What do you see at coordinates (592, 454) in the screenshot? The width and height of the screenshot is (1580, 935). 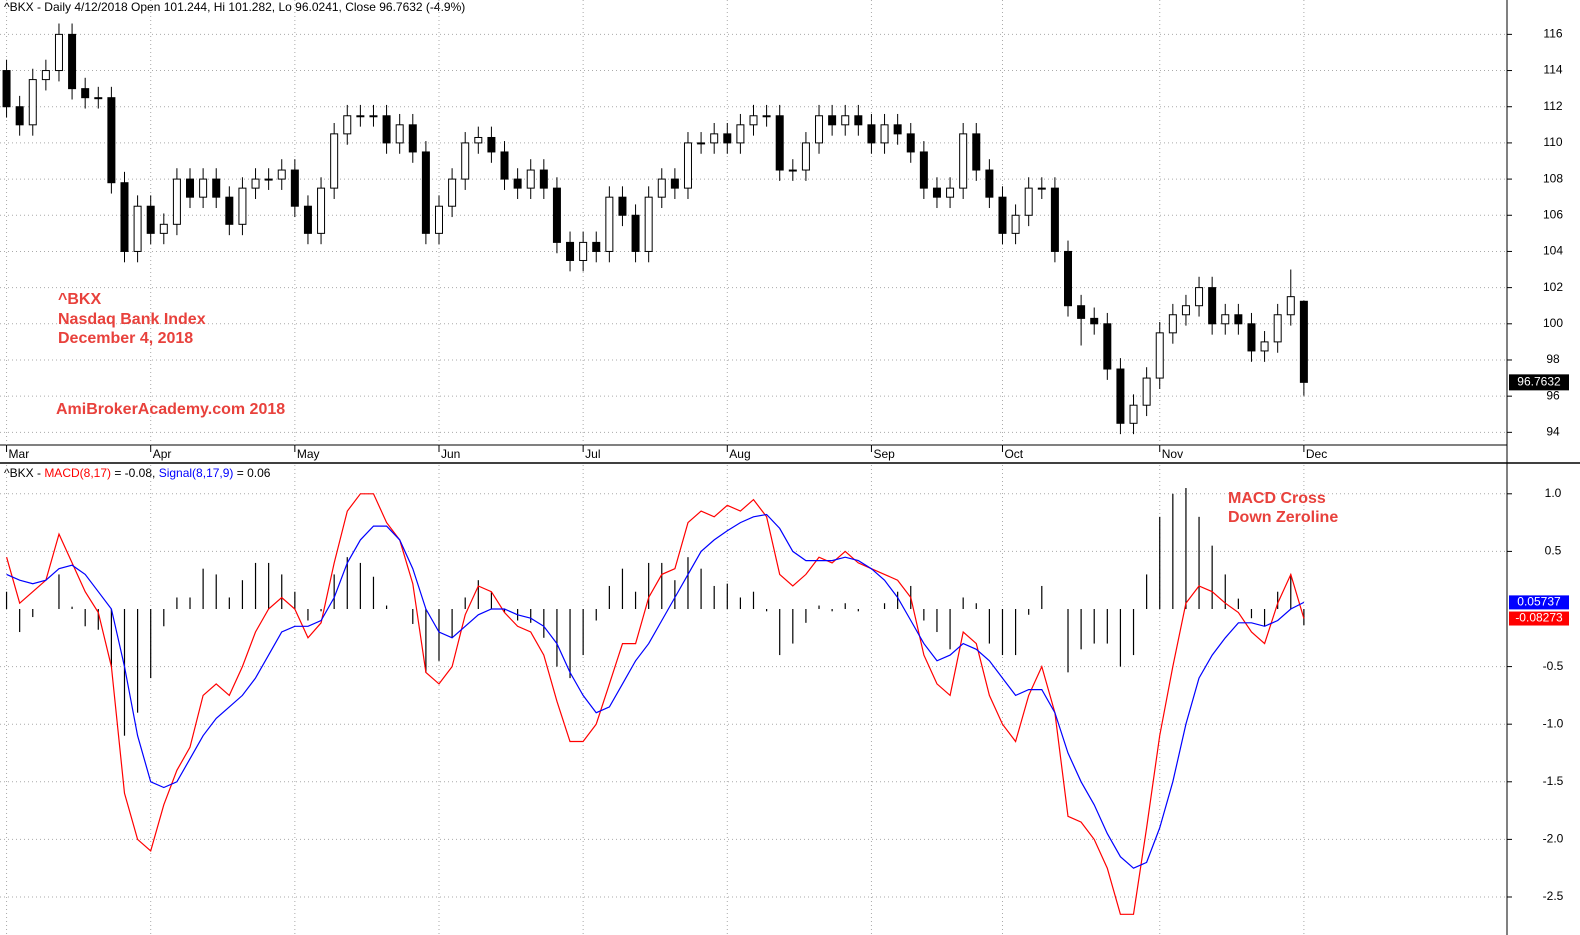 I see `x-tick-label: Jul` at bounding box center [592, 454].